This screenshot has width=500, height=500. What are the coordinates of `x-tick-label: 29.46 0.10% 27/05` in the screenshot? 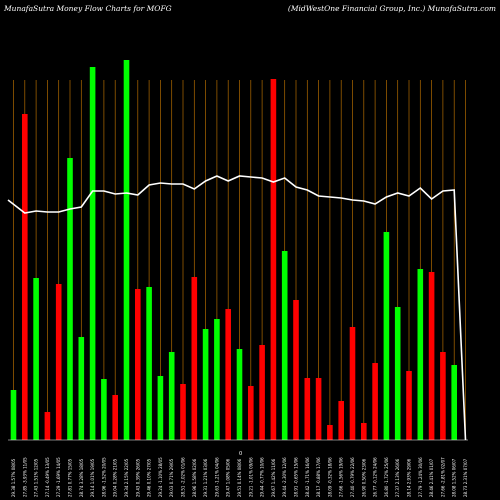 It's located at (149, 477).